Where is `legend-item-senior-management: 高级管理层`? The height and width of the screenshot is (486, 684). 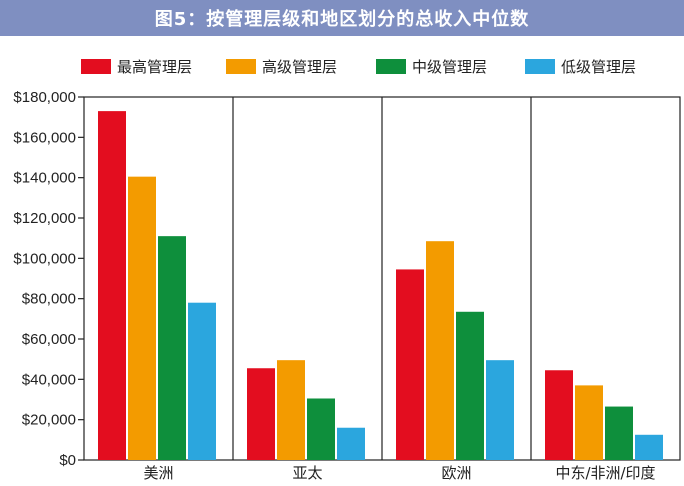 legend-item-senior-management: 高级管理层 is located at coordinates (281, 66).